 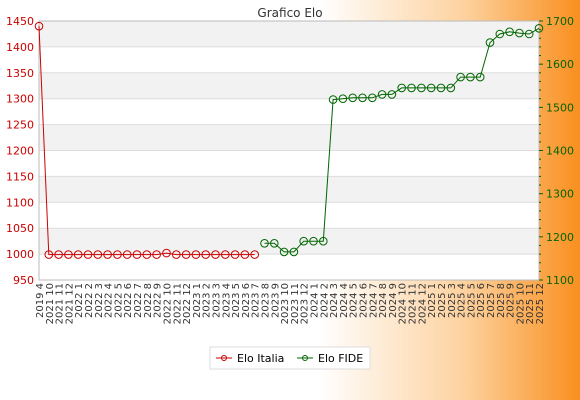 I want to click on x-tick-label: 2025 9, so click(x=511, y=300).